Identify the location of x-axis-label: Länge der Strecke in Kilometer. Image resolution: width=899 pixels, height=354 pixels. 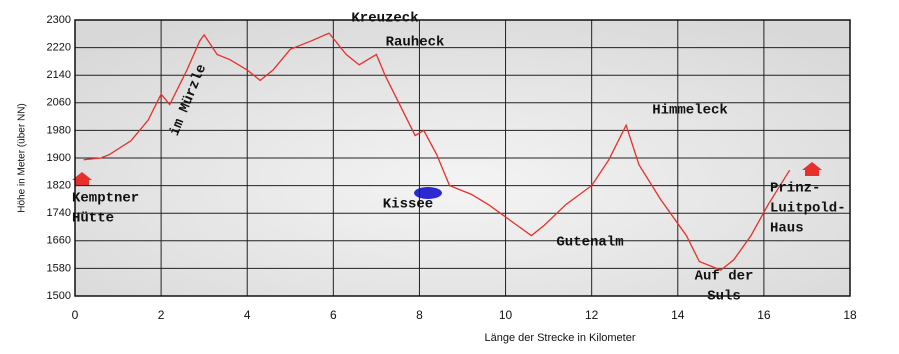
(559, 338).